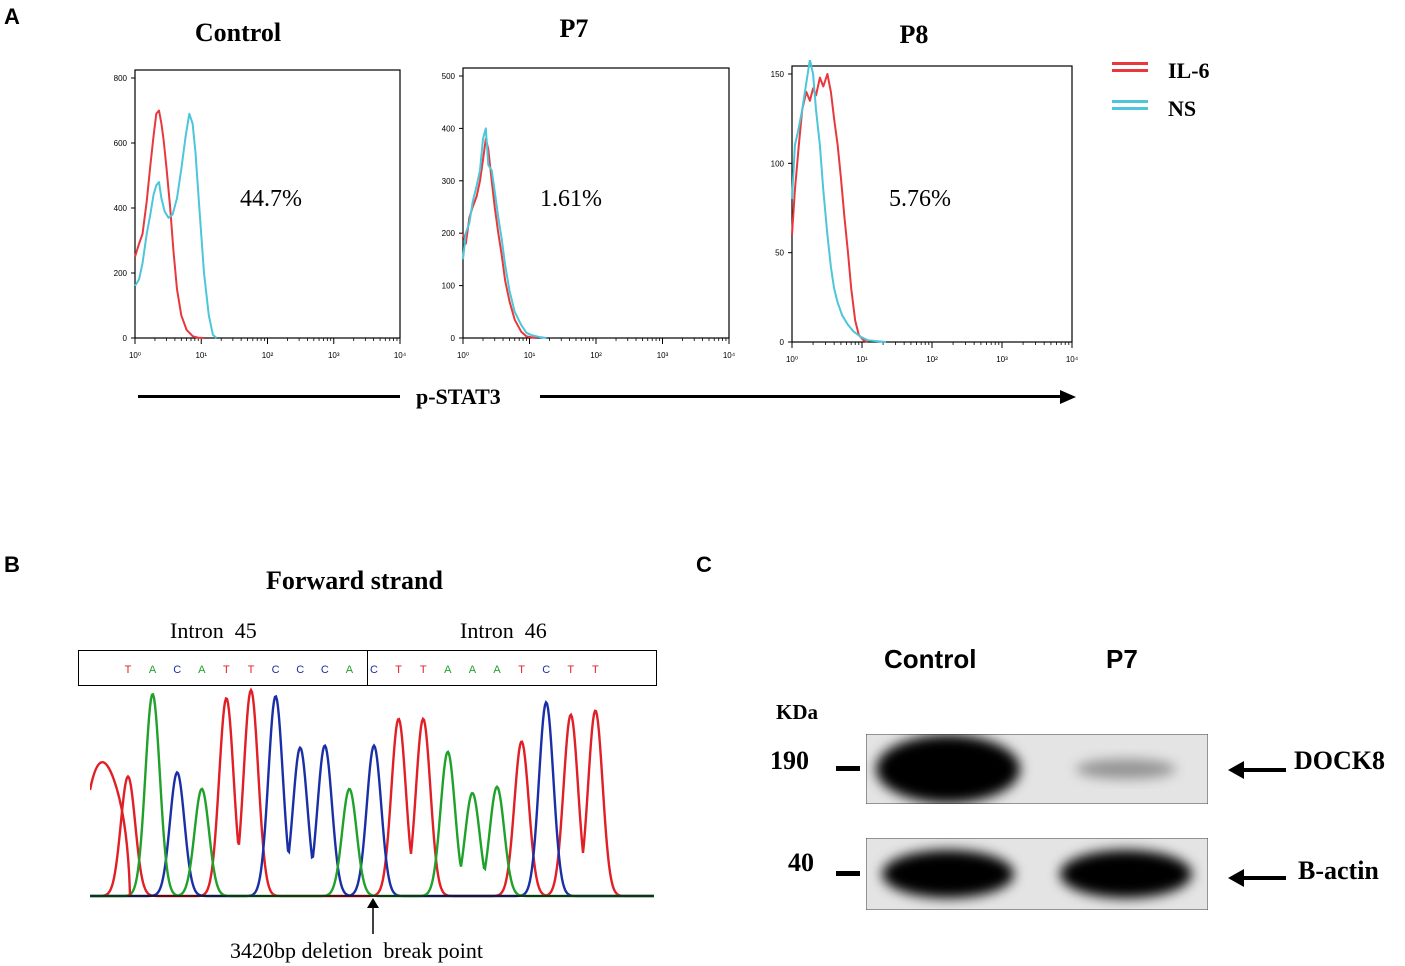  Describe the element at coordinates (503, 630) in the screenshot. I see `intron-46-label: Intron 46` at that location.